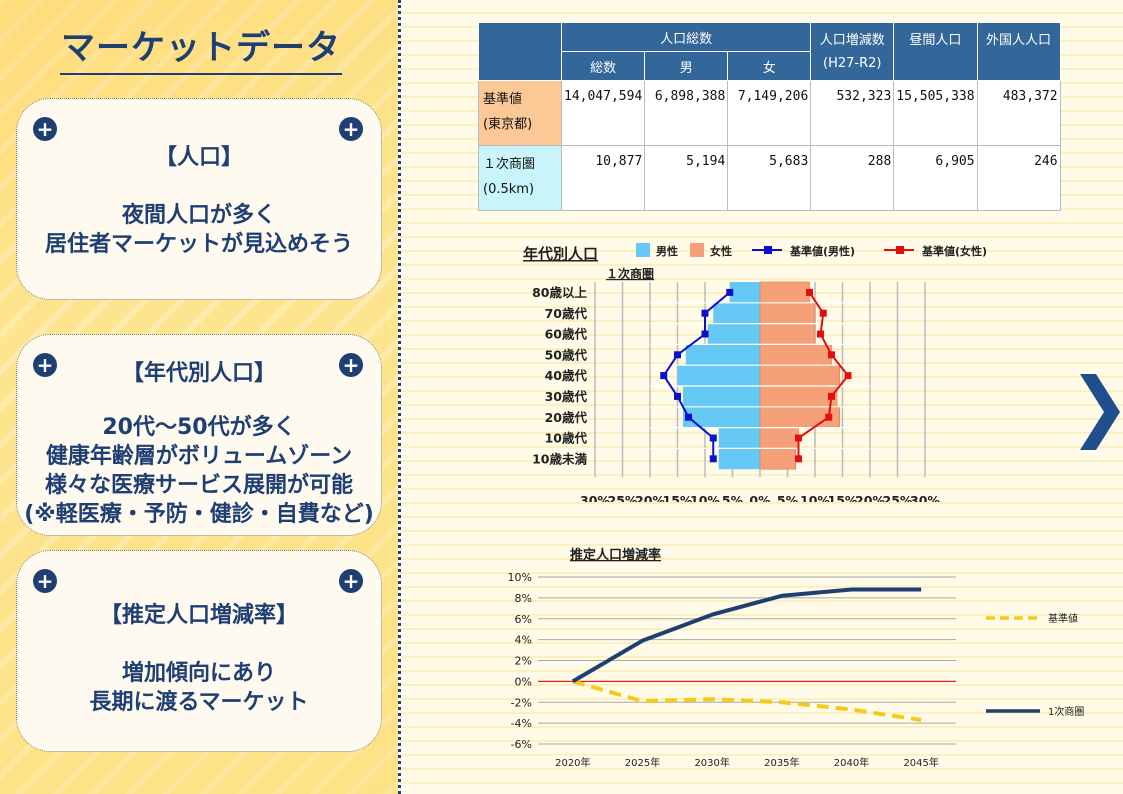 The image size is (1123, 794). I want to click on y-tick-label: -2%, so click(521, 702).